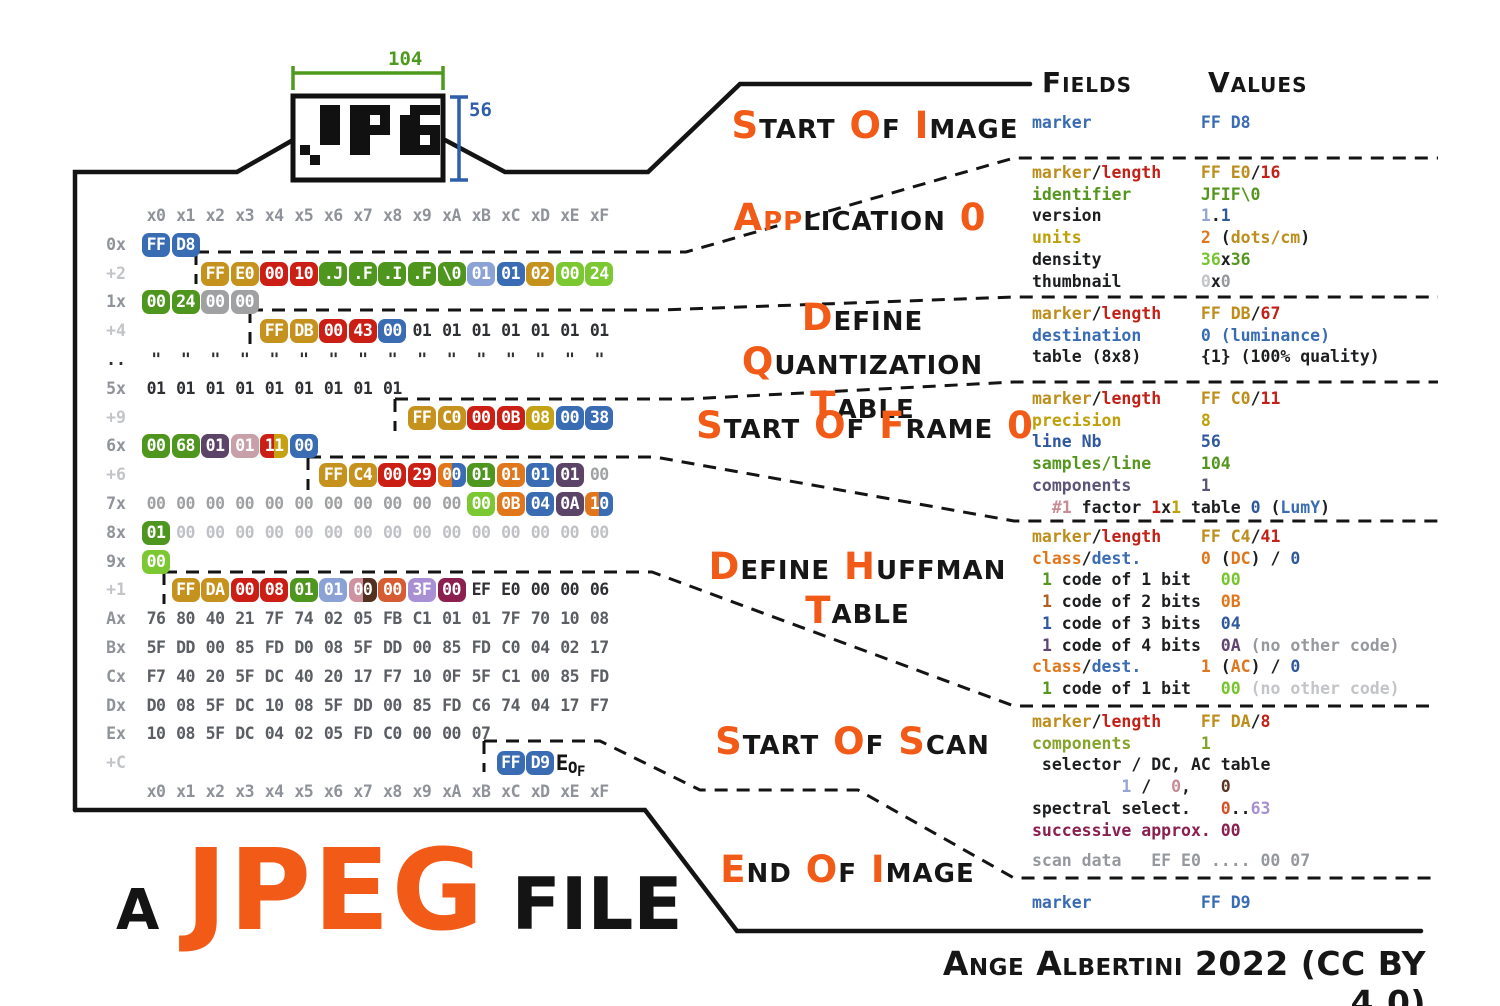  What do you see at coordinates (185, 244) in the screenshot?
I see `hex-byte: D8` at bounding box center [185, 244].